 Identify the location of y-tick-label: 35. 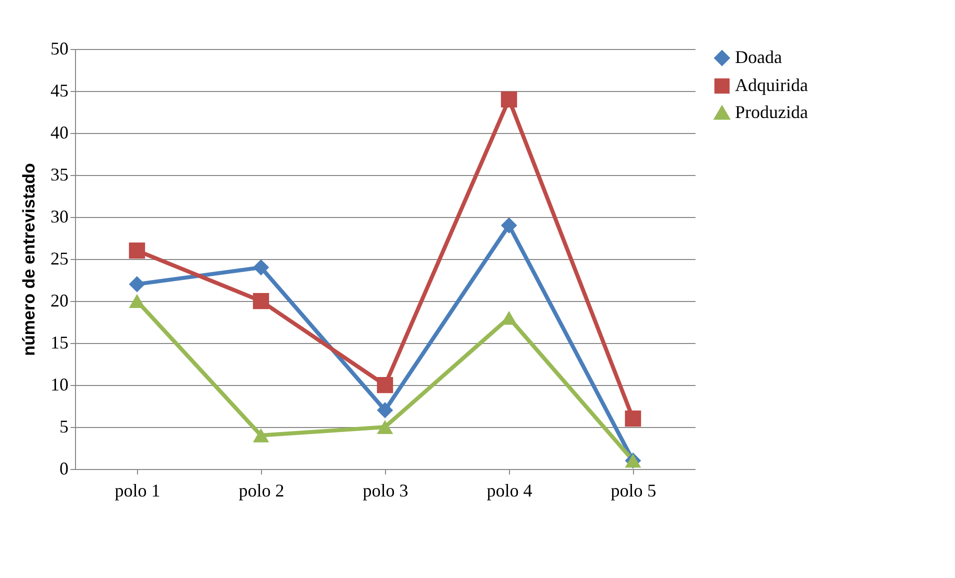
(59, 174).